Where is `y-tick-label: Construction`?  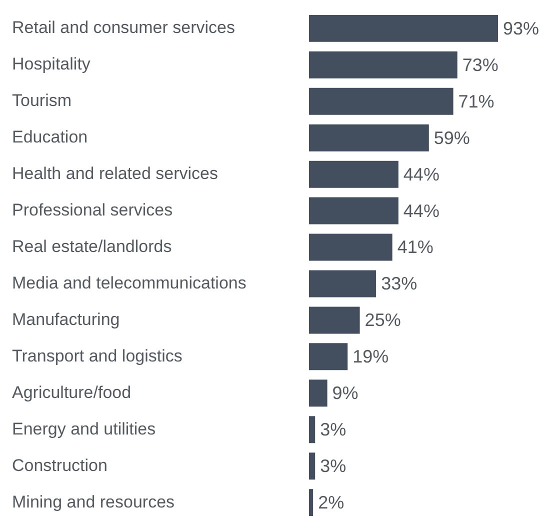 y-tick-label: Construction is located at coordinates (60, 465).